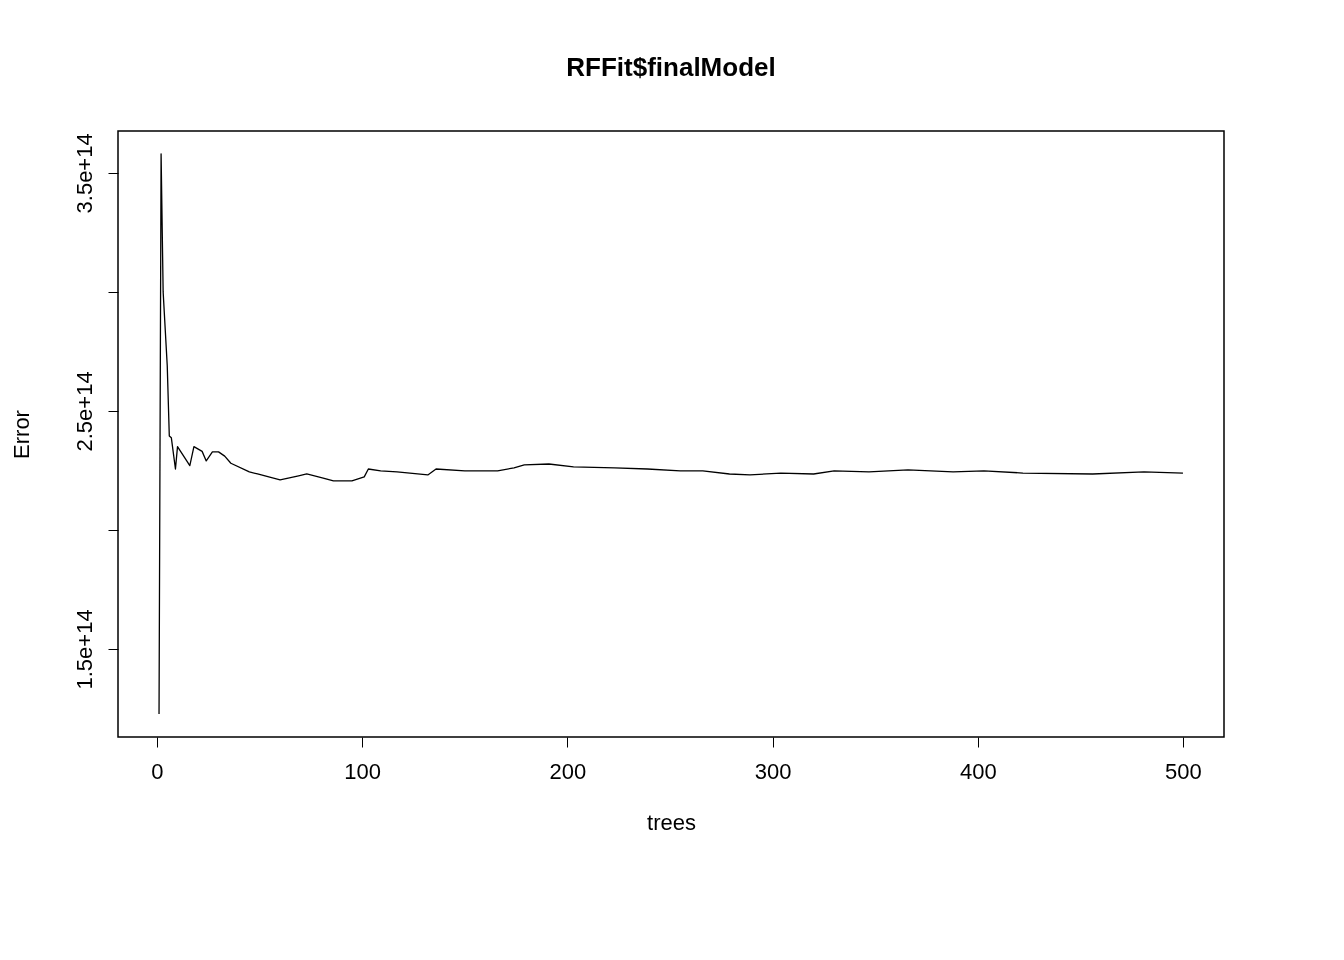  Describe the element at coordinates (978, 771) in the screenshot. I see `x-tick-label: 400` at that location.